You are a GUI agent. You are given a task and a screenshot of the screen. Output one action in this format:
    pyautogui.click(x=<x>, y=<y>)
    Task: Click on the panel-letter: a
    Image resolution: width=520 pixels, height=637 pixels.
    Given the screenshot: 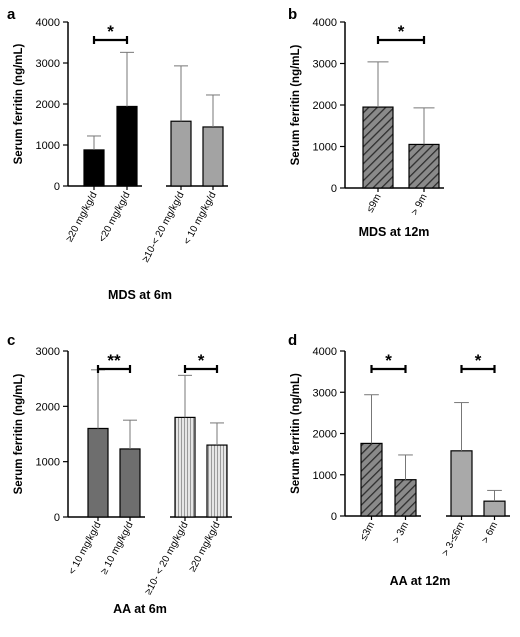 What is the action you would take?
    pyautogui.click(x=11, y=14)
    